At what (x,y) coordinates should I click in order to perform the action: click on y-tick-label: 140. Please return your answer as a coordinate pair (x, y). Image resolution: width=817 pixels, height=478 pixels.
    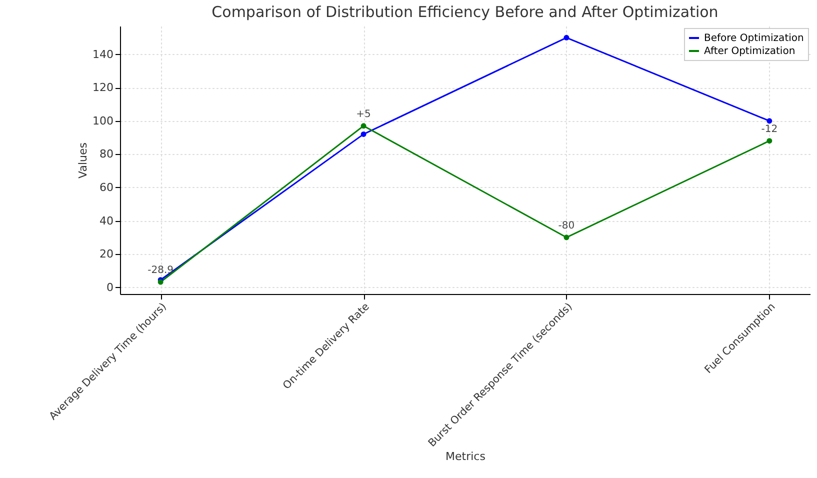
    Looking at the image, I should click on (103, 54).